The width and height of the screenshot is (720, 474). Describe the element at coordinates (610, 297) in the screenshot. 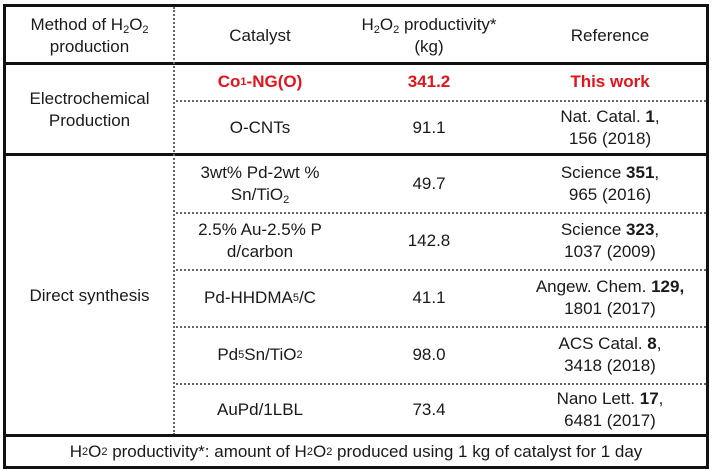

I see `reference-cell: Angew. Chem. 129, 1801 (2017)` at that location.